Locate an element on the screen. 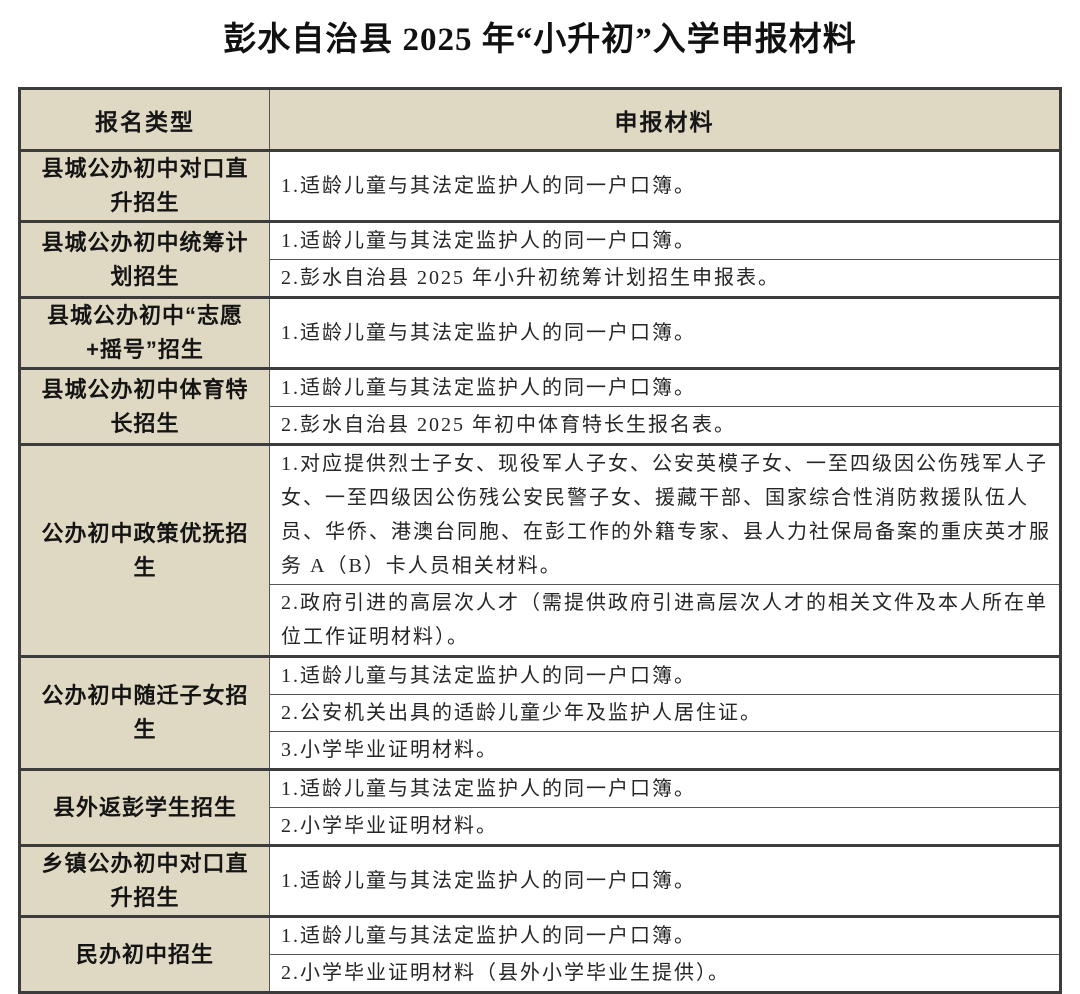 The width and height of the screenshot is (1080, 994). table-row: 民办初中招生 1.适龄儿童与其法定监护人的同一户口簿。 is located at coordinates (540, 954).